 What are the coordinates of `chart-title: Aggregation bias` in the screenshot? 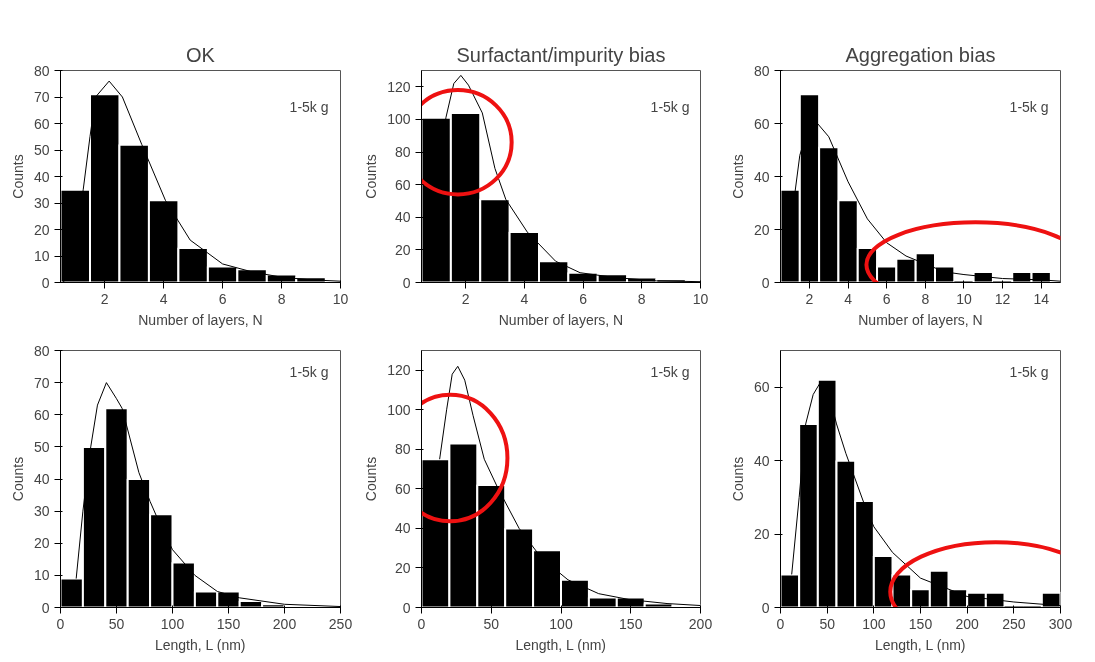 It's located at (920, 54).